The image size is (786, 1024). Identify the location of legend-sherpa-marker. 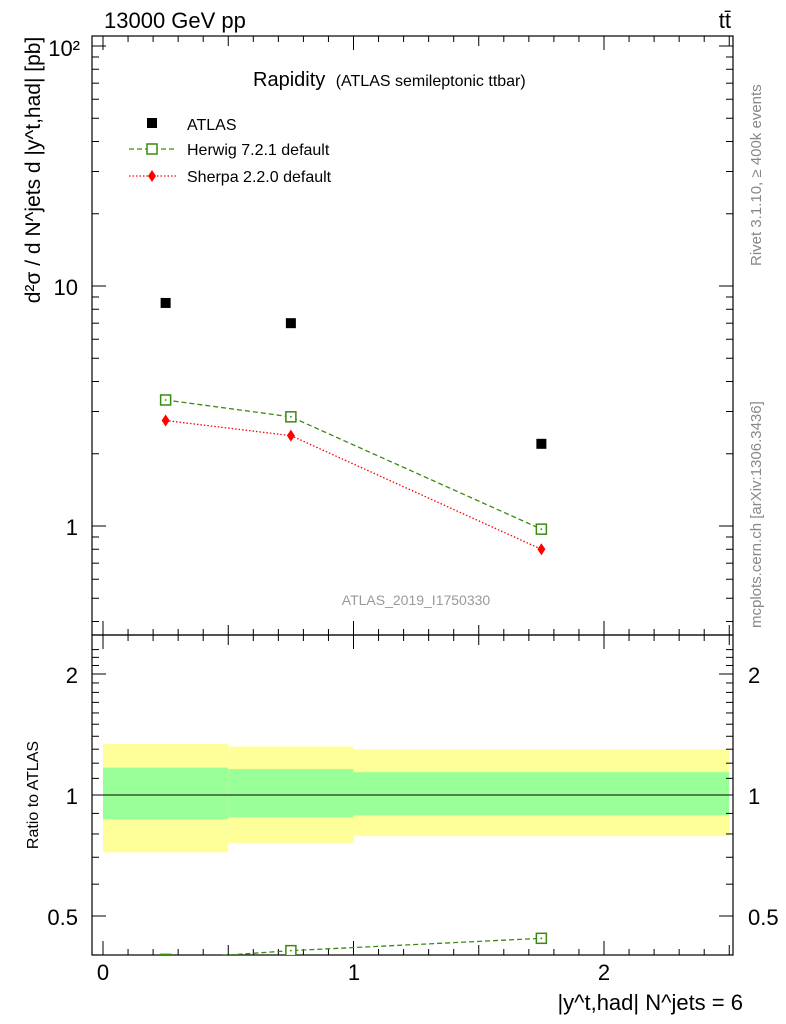
(152, 176).